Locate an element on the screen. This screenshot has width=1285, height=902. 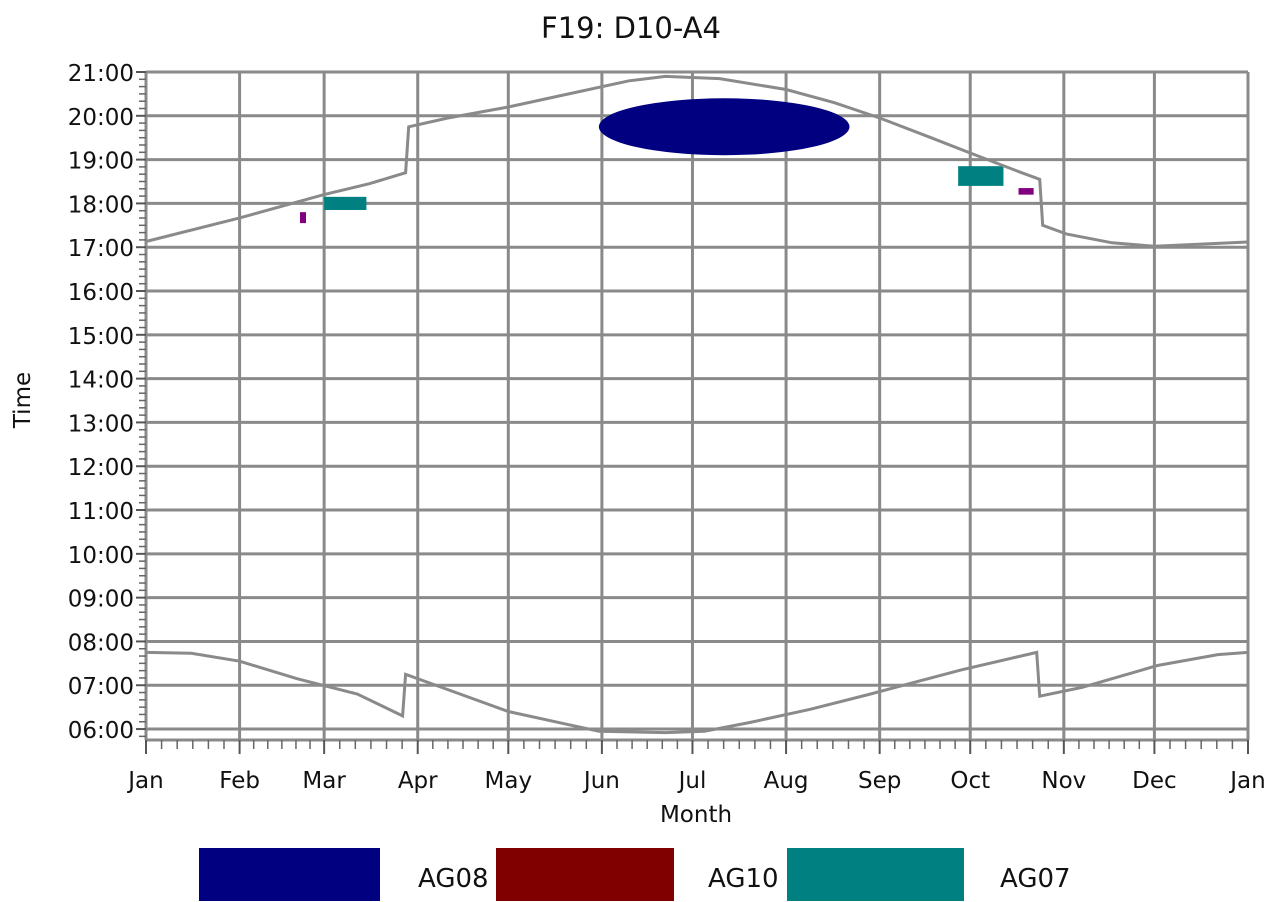
y-tick-label: 20:00 is located at coordinates (101, 118).